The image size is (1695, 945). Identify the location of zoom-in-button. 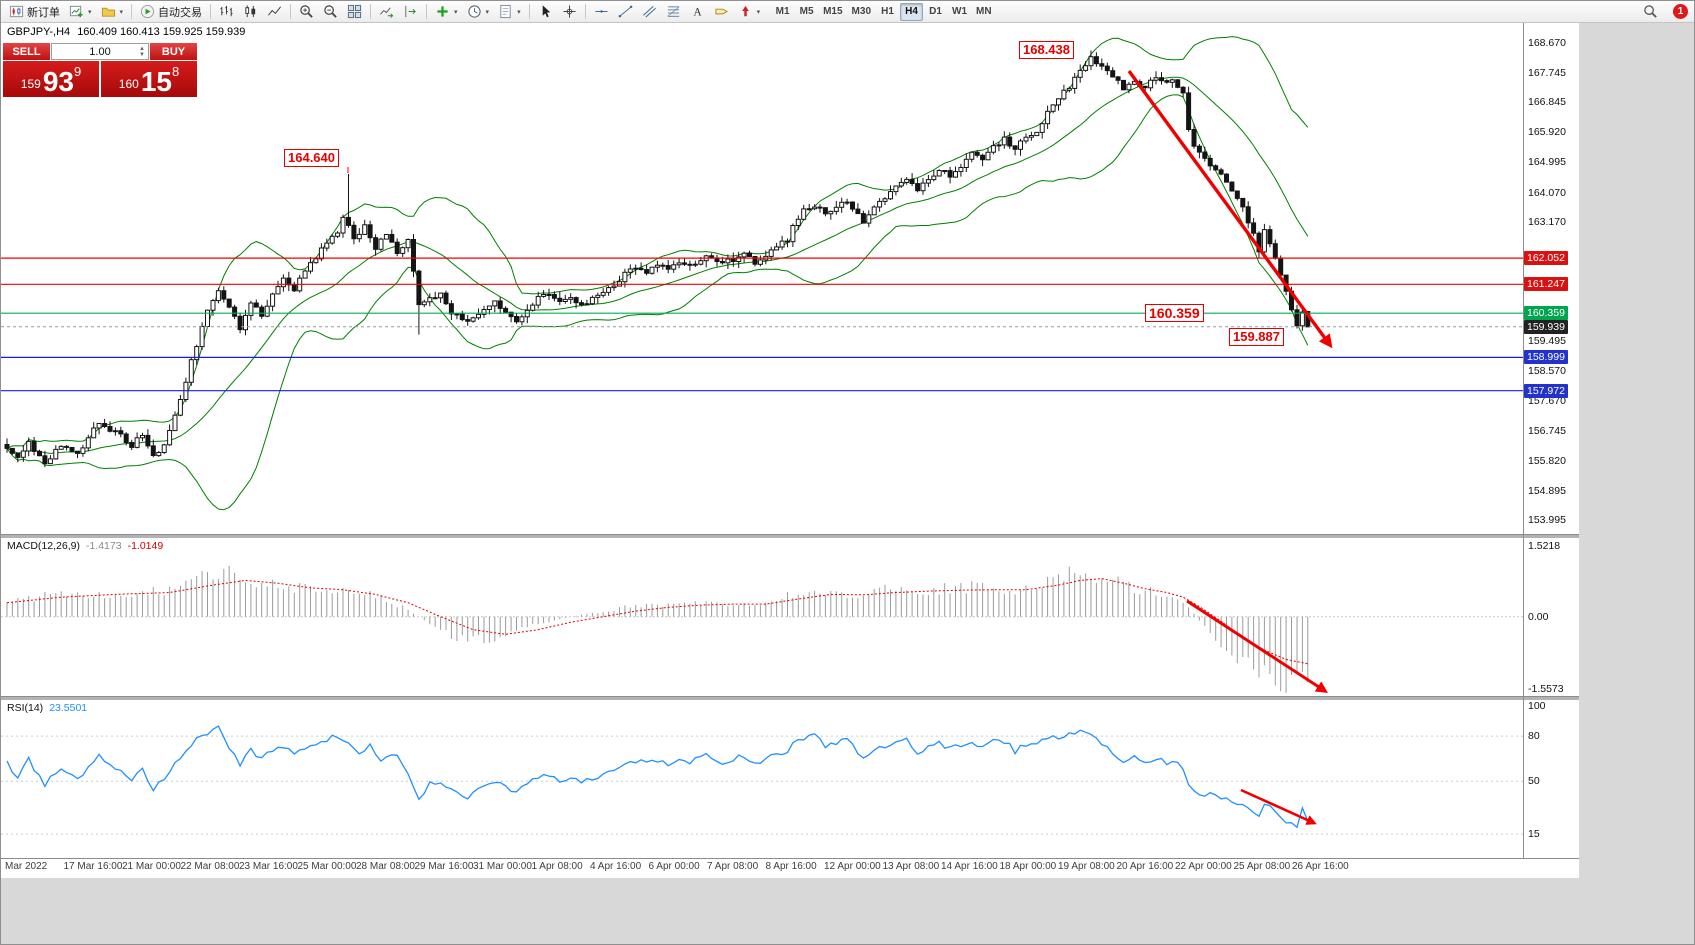
(306, 11).